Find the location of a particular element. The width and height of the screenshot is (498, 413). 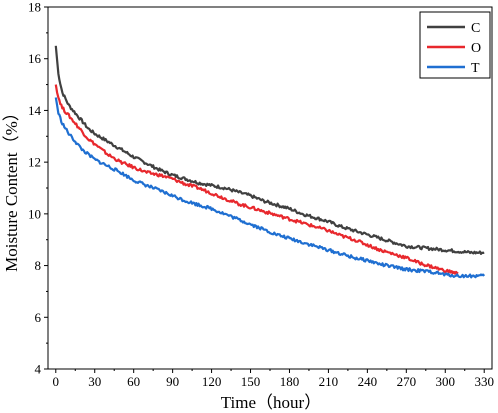

x-axis-title: Time（hour） is located at coordinates (271, 402).